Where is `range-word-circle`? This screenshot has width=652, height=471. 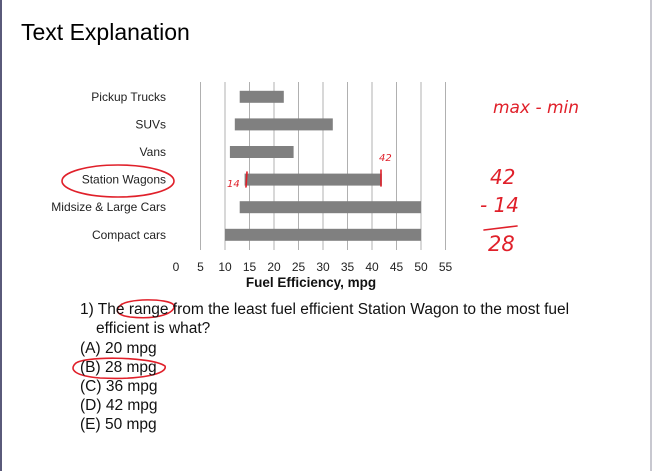
range-word-circle is located at coordinates (145, 309).